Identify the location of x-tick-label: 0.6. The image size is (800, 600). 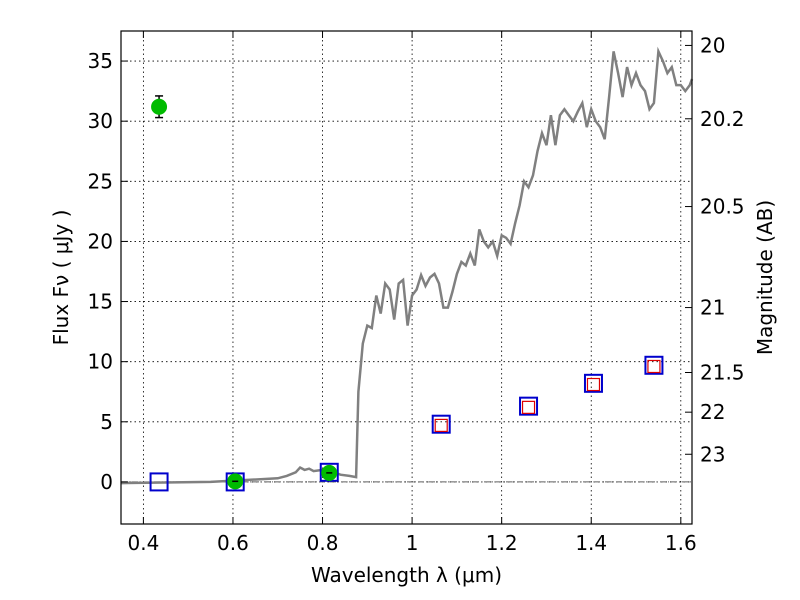
(233, 543).